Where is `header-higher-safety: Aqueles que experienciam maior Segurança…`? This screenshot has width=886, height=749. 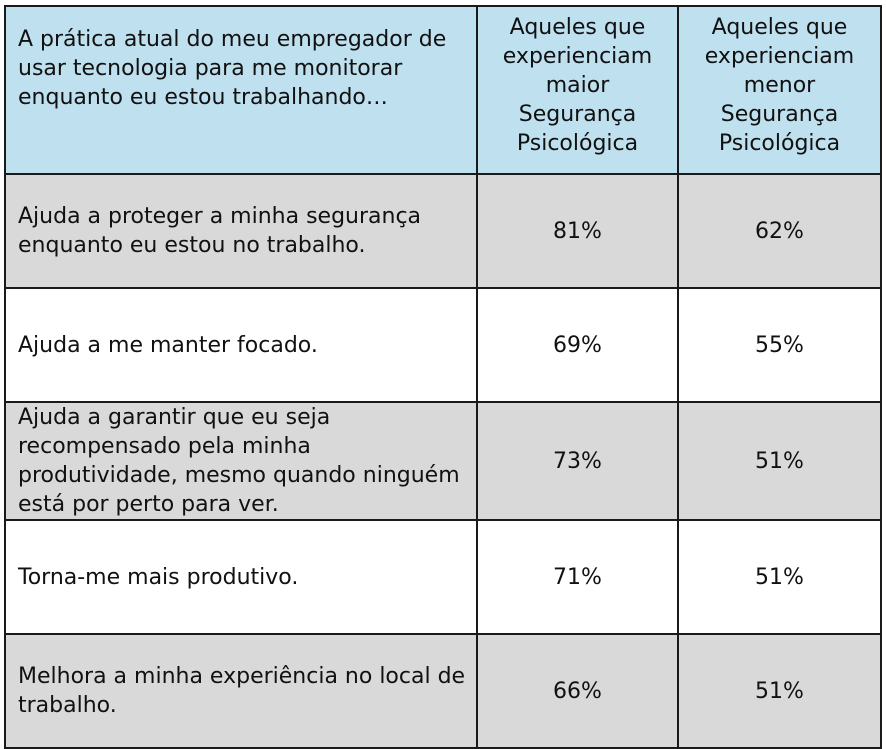 header-higher-safety: Aqueles que experienciam maior Segurança… is located at coordinates (577, 90).